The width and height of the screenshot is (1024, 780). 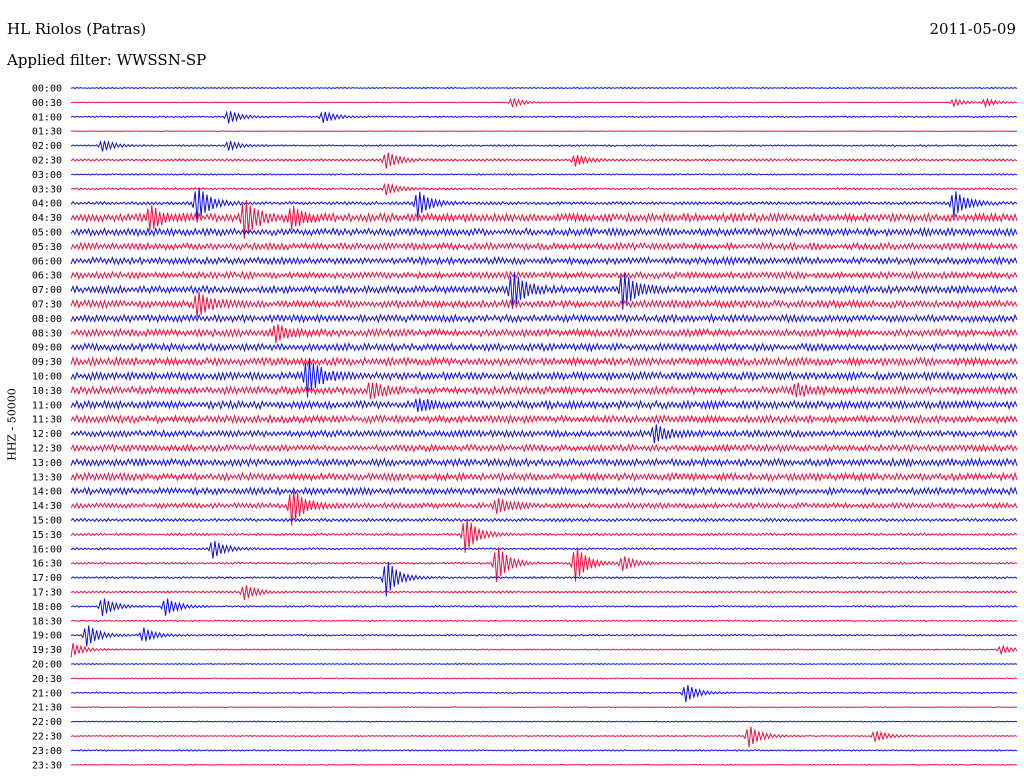 I want to click on row-time-label: 05:00, so click(x=47, y=233).